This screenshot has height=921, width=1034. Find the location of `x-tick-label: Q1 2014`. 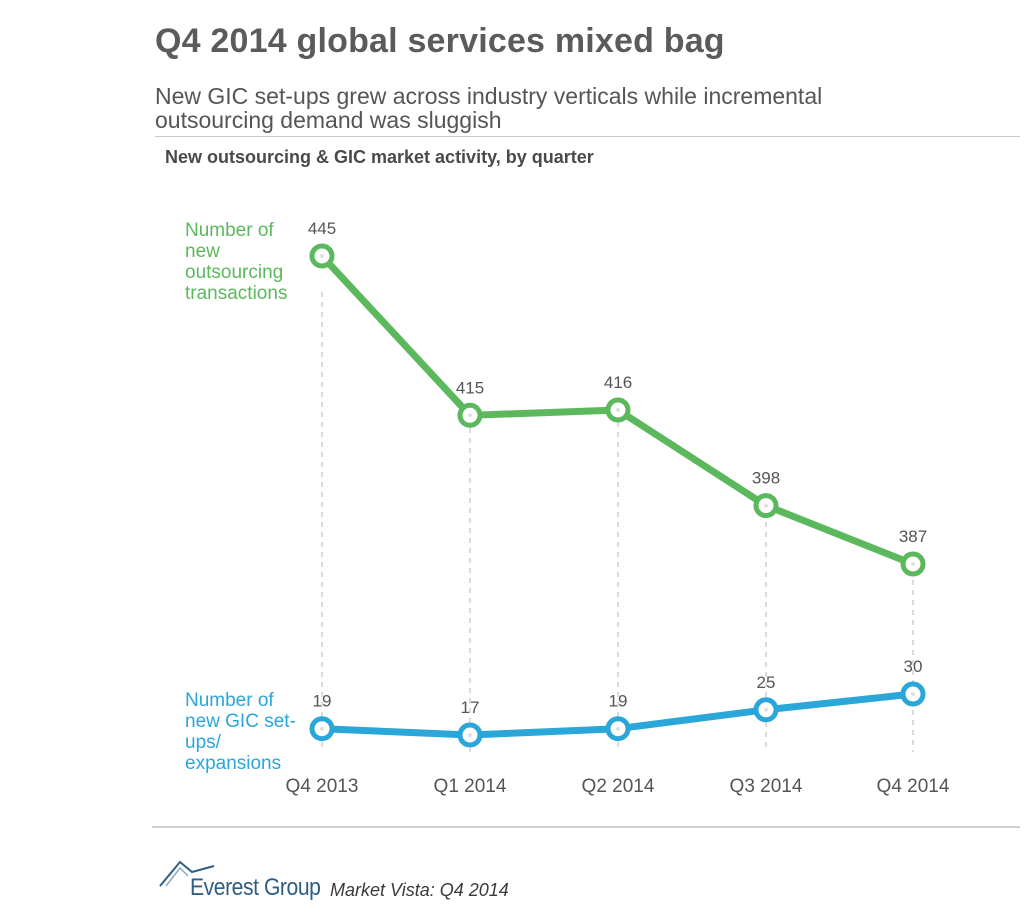

x-tick-label: Q1 2014 is located at coordinates (470, 786).